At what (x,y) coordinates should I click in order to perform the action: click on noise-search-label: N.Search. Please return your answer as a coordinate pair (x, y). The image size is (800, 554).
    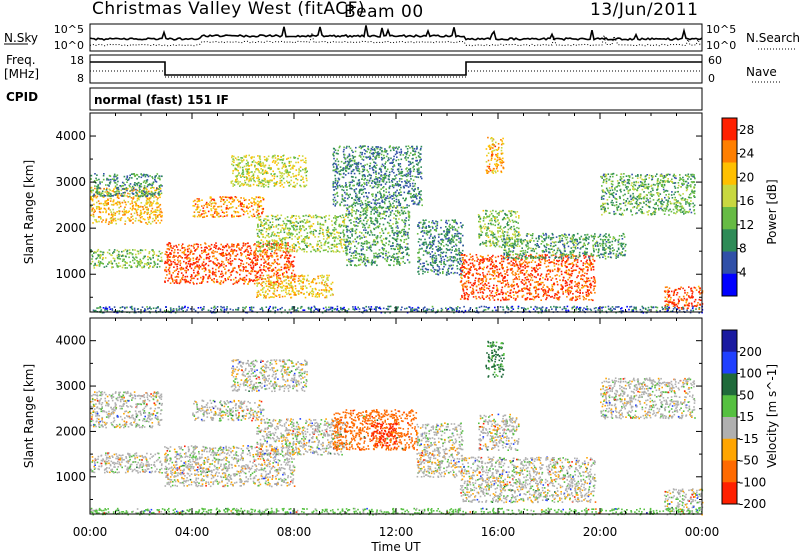
    Looking at the image, I should click on (773, 38).